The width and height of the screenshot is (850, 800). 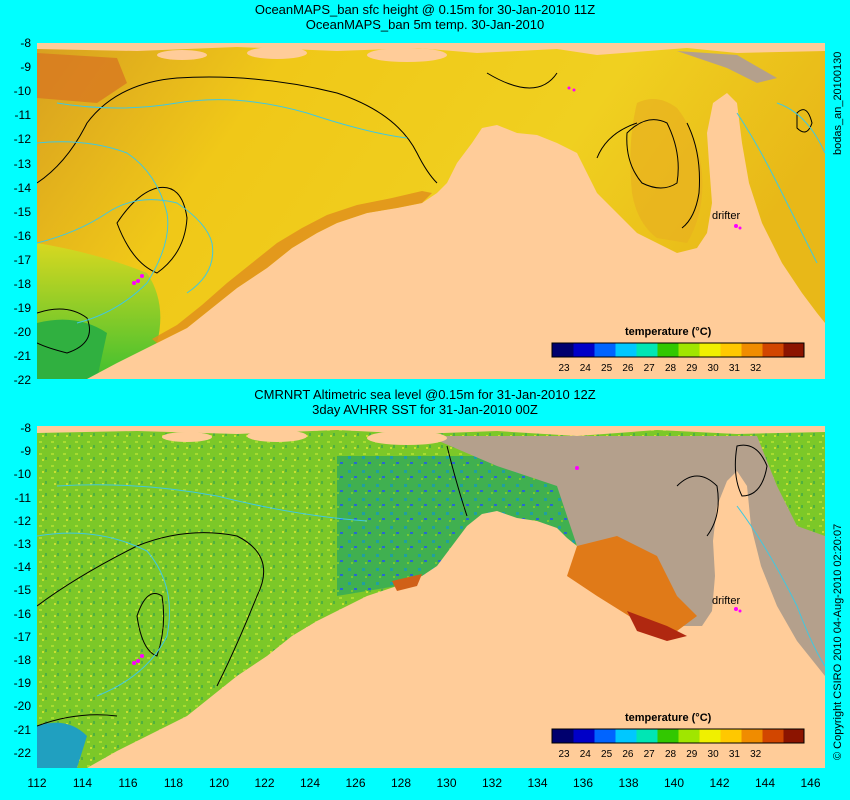 I want to click on y-tick-label: -15, so click(x=22, y=211).